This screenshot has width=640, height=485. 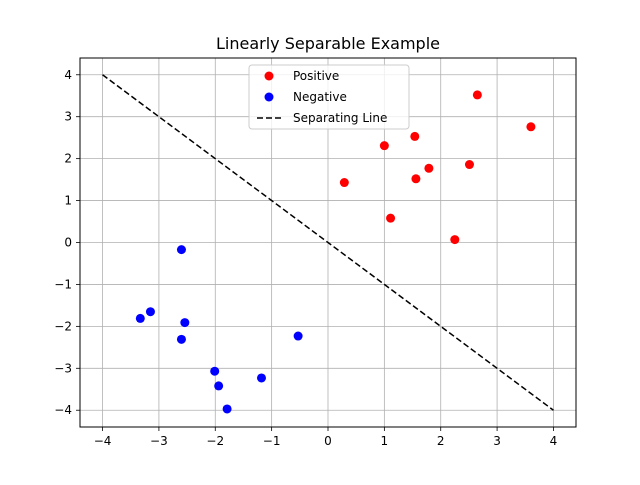 What do you see at coordinates (215, 441) in the screenshot?
I see `x-tick-label: −2` at bounding box center [215, 441].